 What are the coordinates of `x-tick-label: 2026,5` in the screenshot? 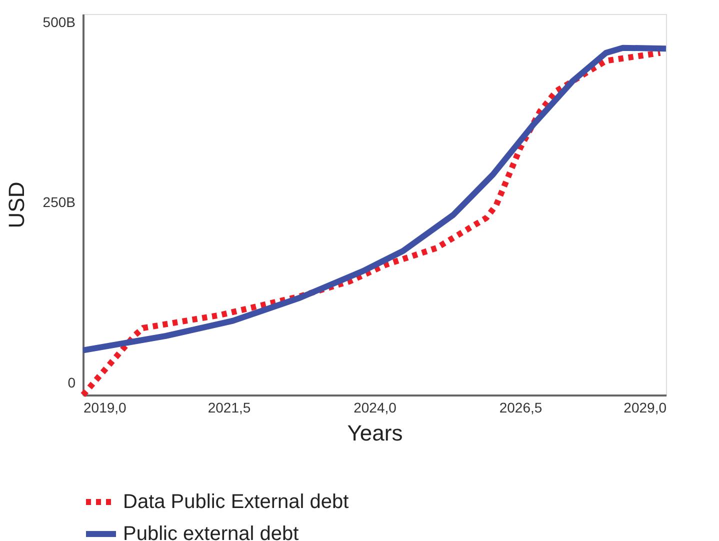 It's located at (520, 408).